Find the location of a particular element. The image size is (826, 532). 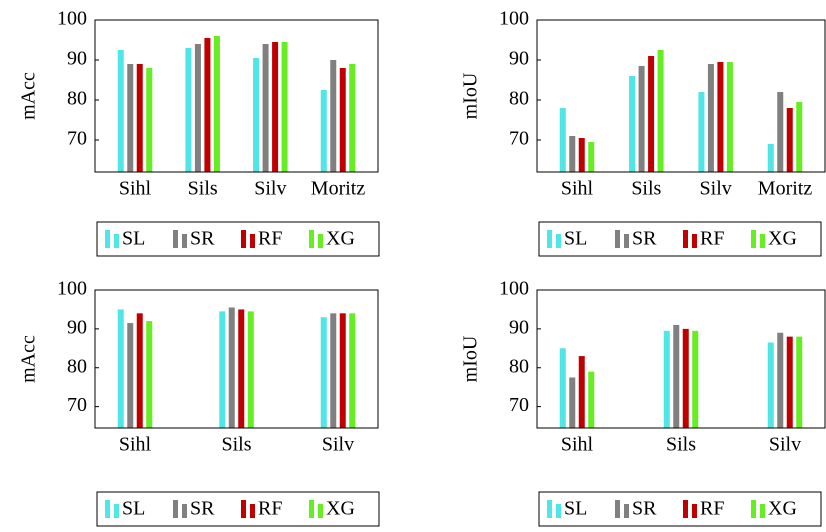

plot-frame is located at coordinates (681, 96).